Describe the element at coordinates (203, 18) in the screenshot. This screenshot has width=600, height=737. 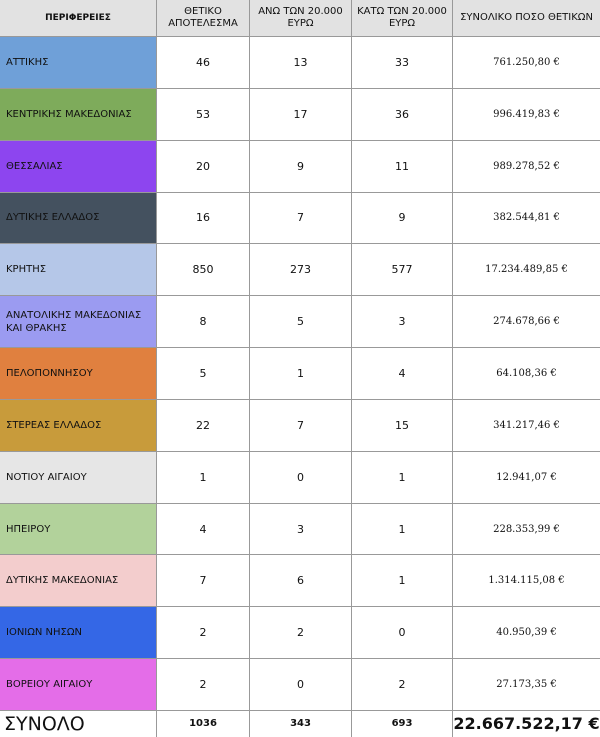
I see `header-cell: ΘΕΤΙΚΟ ΑΠΟΤΕΛΕΣΜΑ` at that location.